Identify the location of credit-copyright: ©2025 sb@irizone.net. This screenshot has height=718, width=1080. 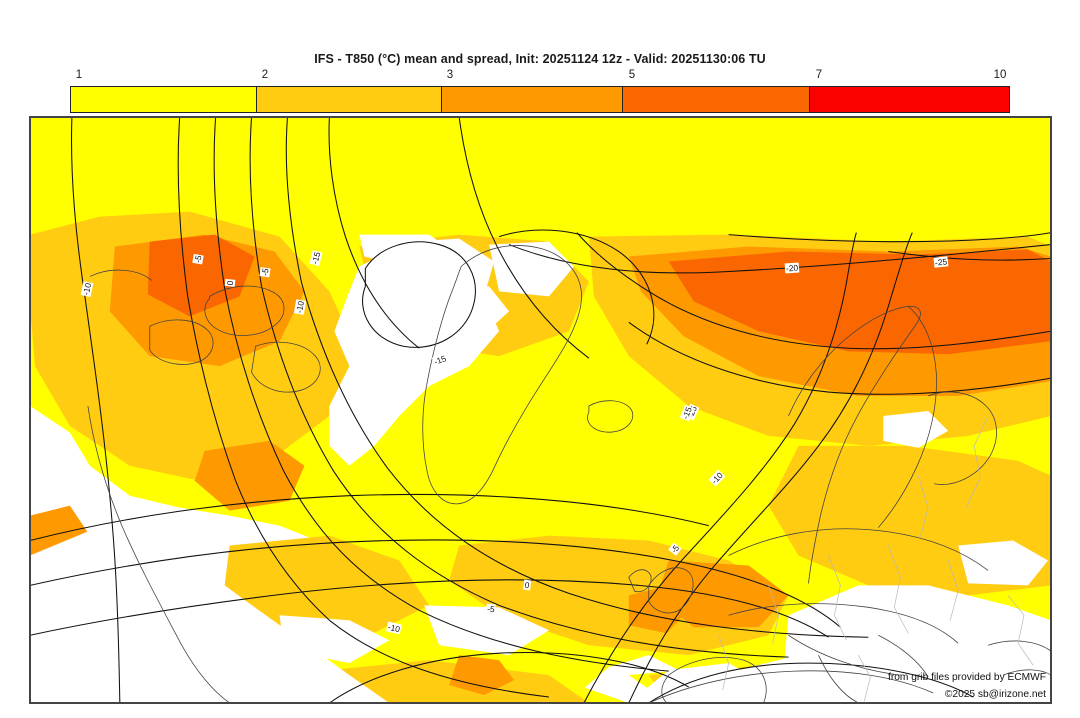
(995, 694).